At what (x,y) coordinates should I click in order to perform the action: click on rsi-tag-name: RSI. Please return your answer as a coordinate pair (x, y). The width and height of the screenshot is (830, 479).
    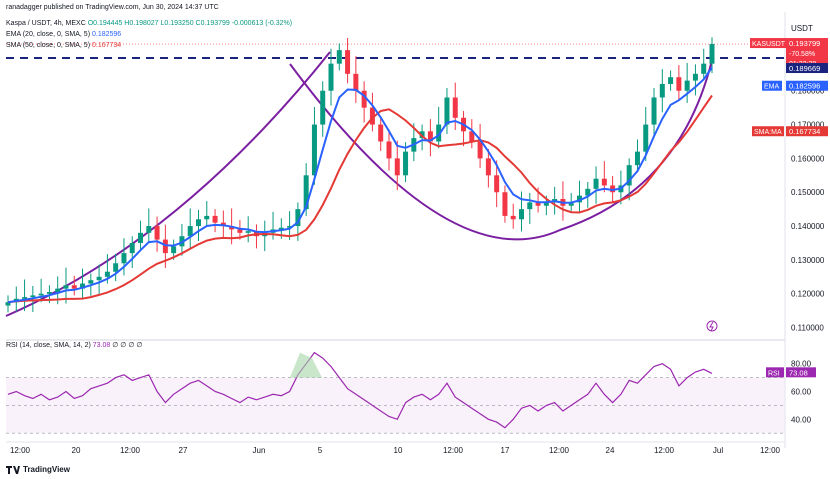
    Looking at the image, I should click on (774, 373).